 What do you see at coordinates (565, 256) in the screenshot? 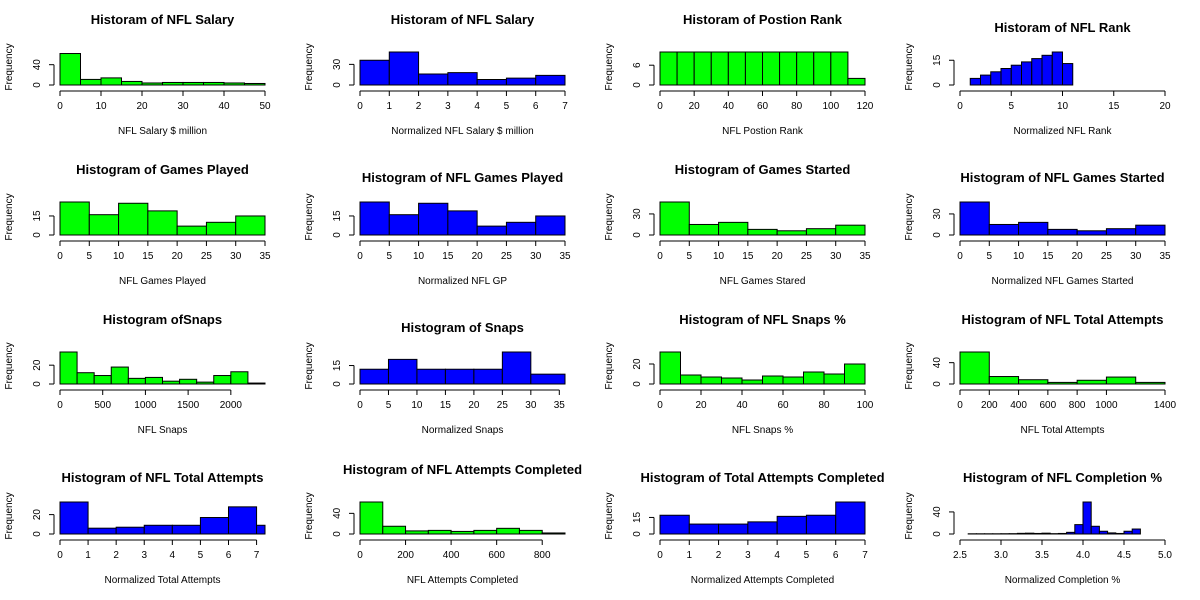
I see `x-tick-label: 35` at bounding box center [565, 256].